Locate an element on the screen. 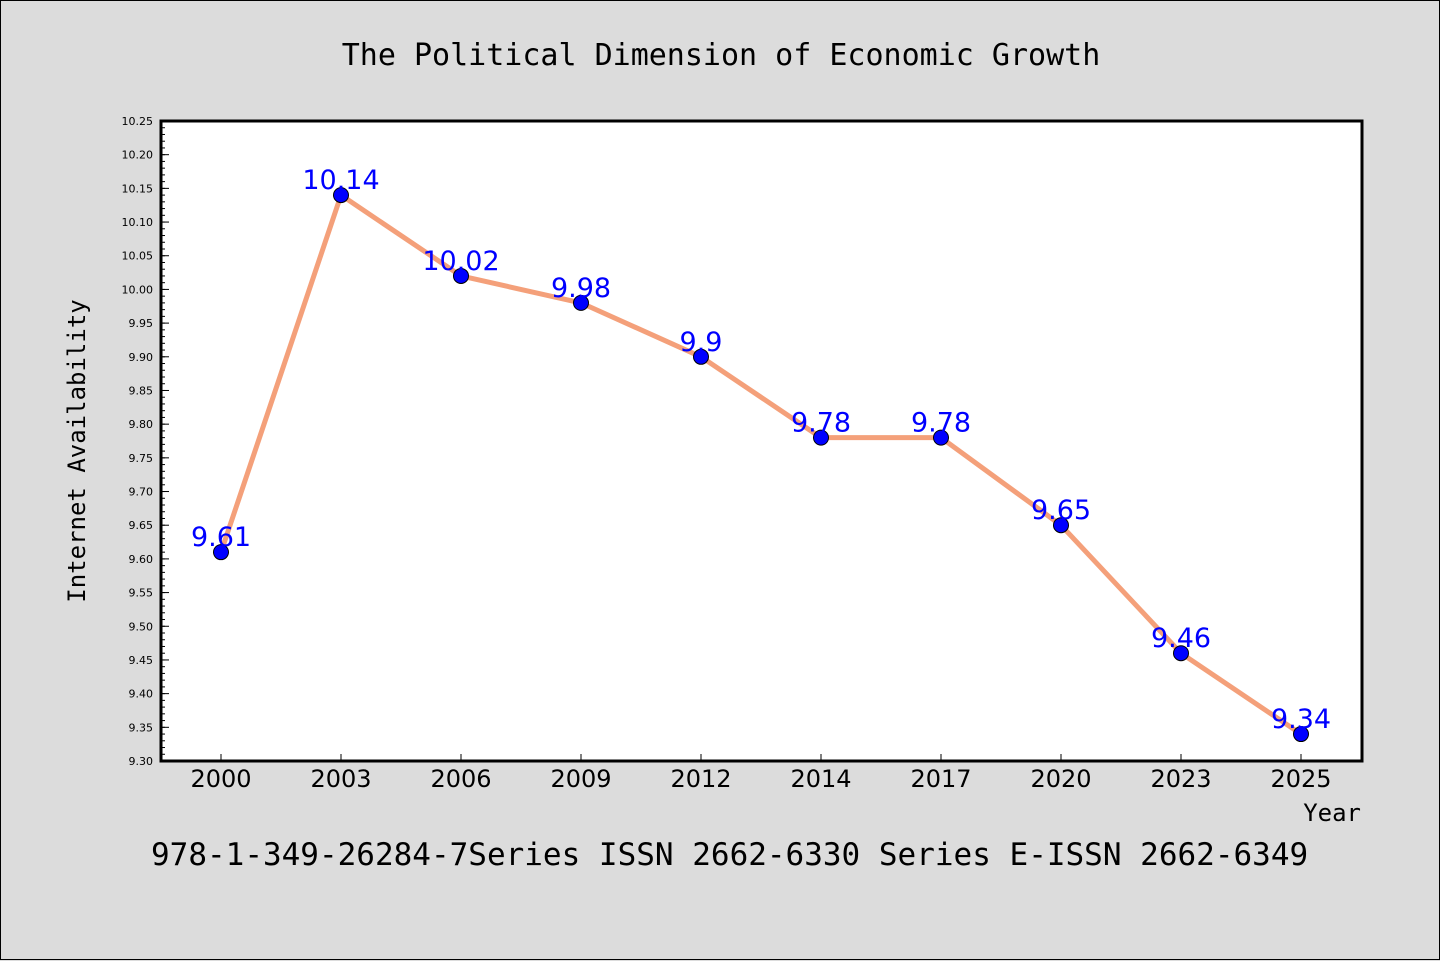 This screenshot has height=961, width=1440. y-tick-label: 10.20 is located at coordinates (138, 155).